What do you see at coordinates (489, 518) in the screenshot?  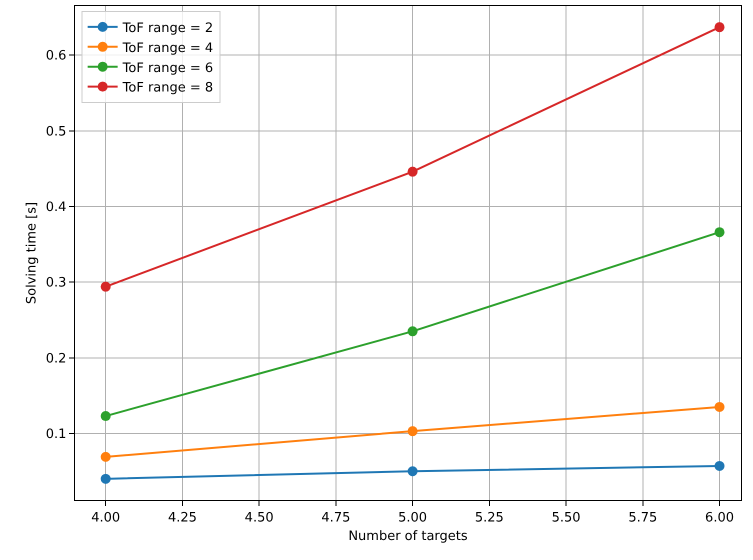 I see `x-tick-label: 5.25` at bounding box center [489, 518].